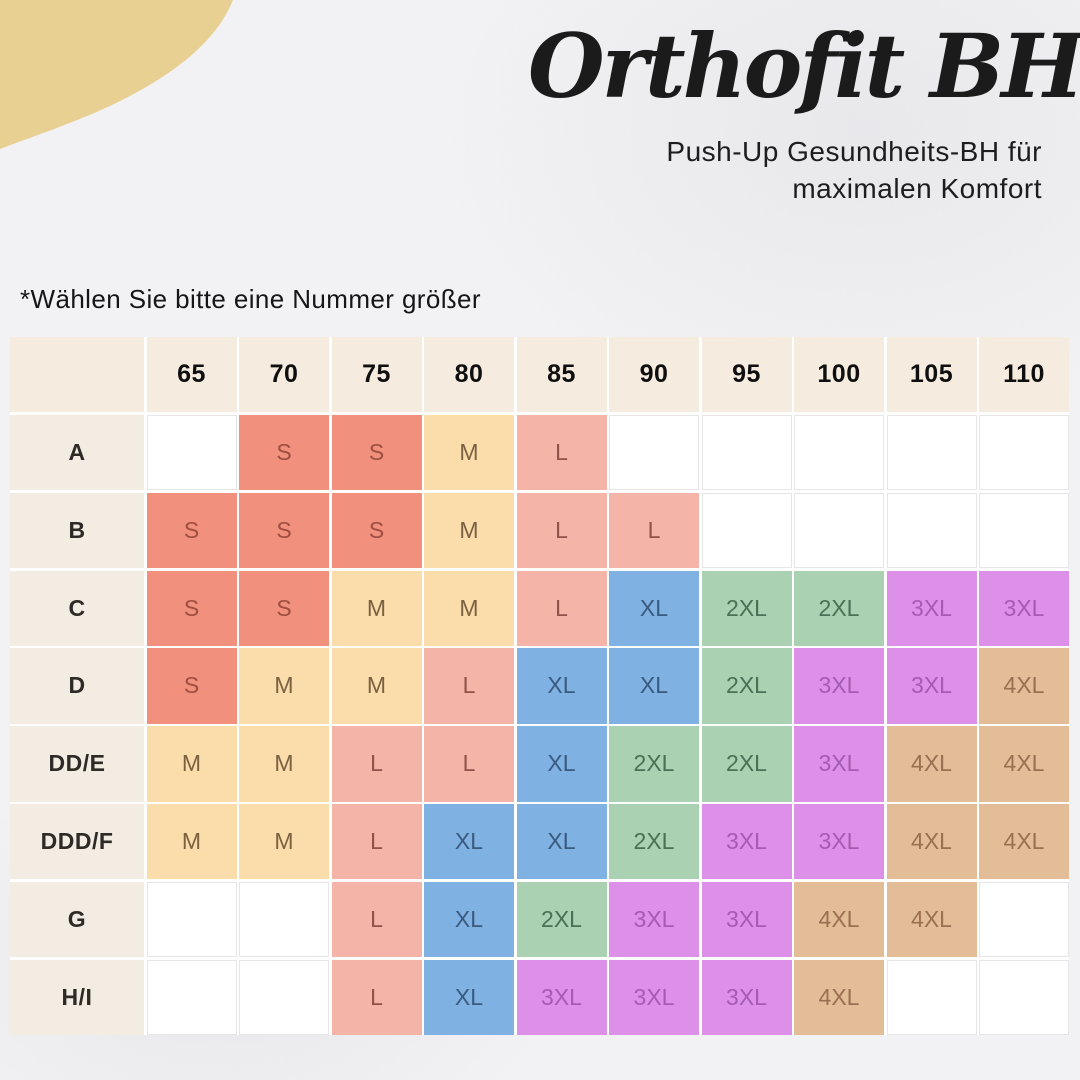  What do you see at coordinates (854, 151) in the screenshot?
I see `subtitle-line-1: Push-Up Gesundheits-BH für` at bounding box center [854, 151].